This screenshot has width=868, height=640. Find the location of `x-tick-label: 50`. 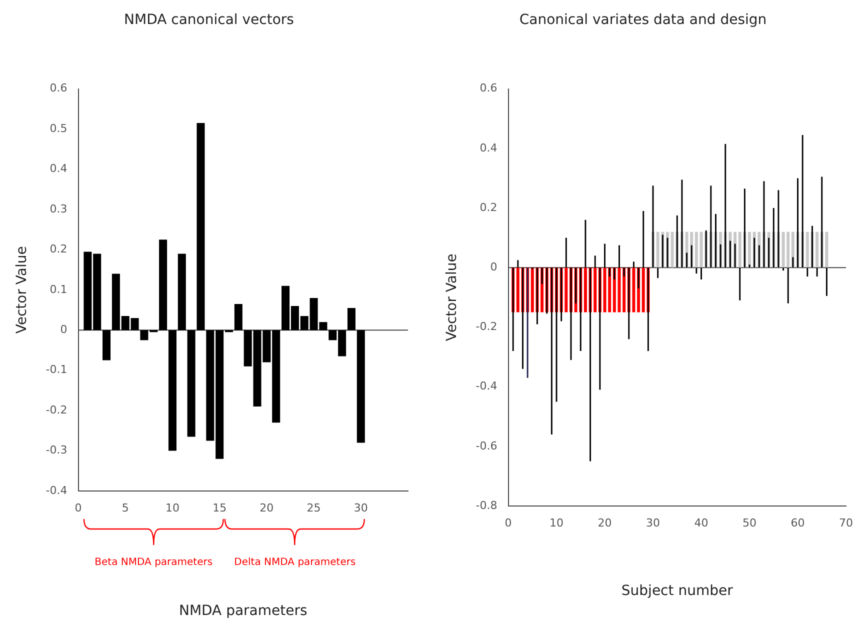

x-tick-label: 50 is located at coordinates (749, 523).